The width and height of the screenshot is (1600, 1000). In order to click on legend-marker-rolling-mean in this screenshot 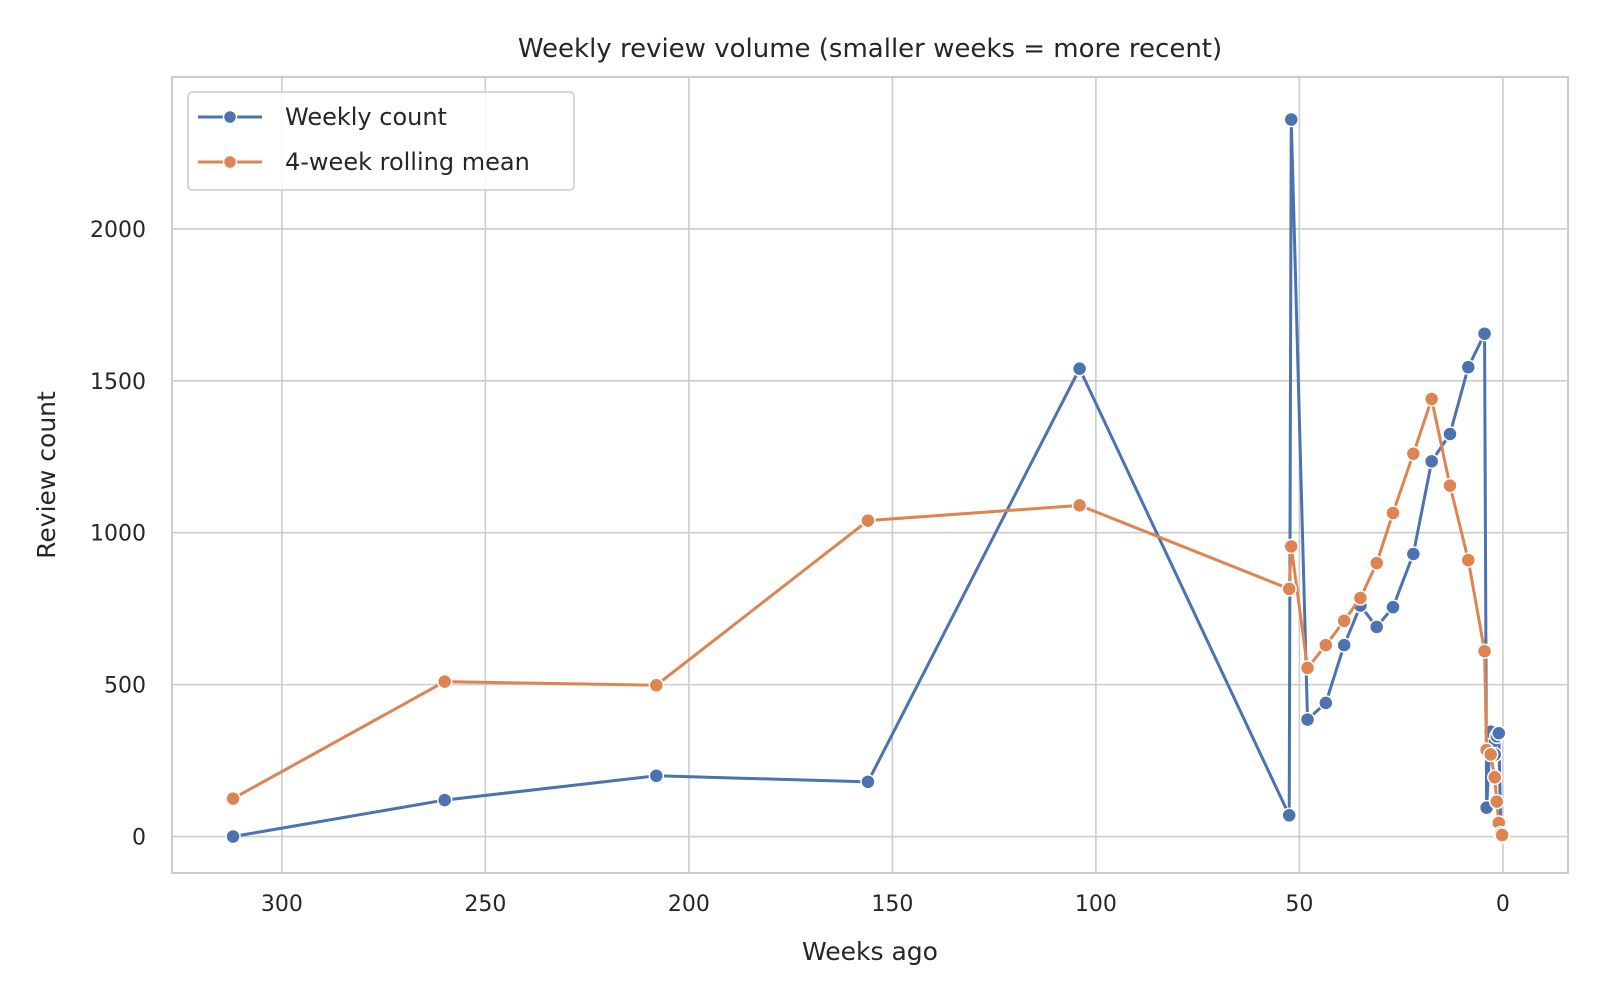, I will do `click(230, 162)`.